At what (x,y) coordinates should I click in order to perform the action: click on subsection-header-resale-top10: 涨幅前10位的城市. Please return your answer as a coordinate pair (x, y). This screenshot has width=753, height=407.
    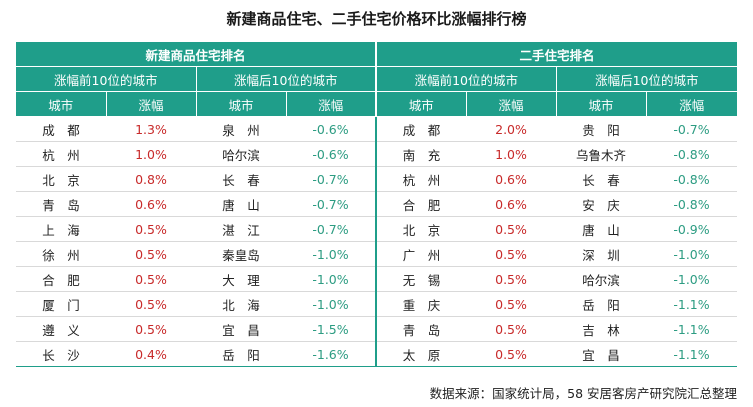
    Looking at the image, I should click on (466, 79).